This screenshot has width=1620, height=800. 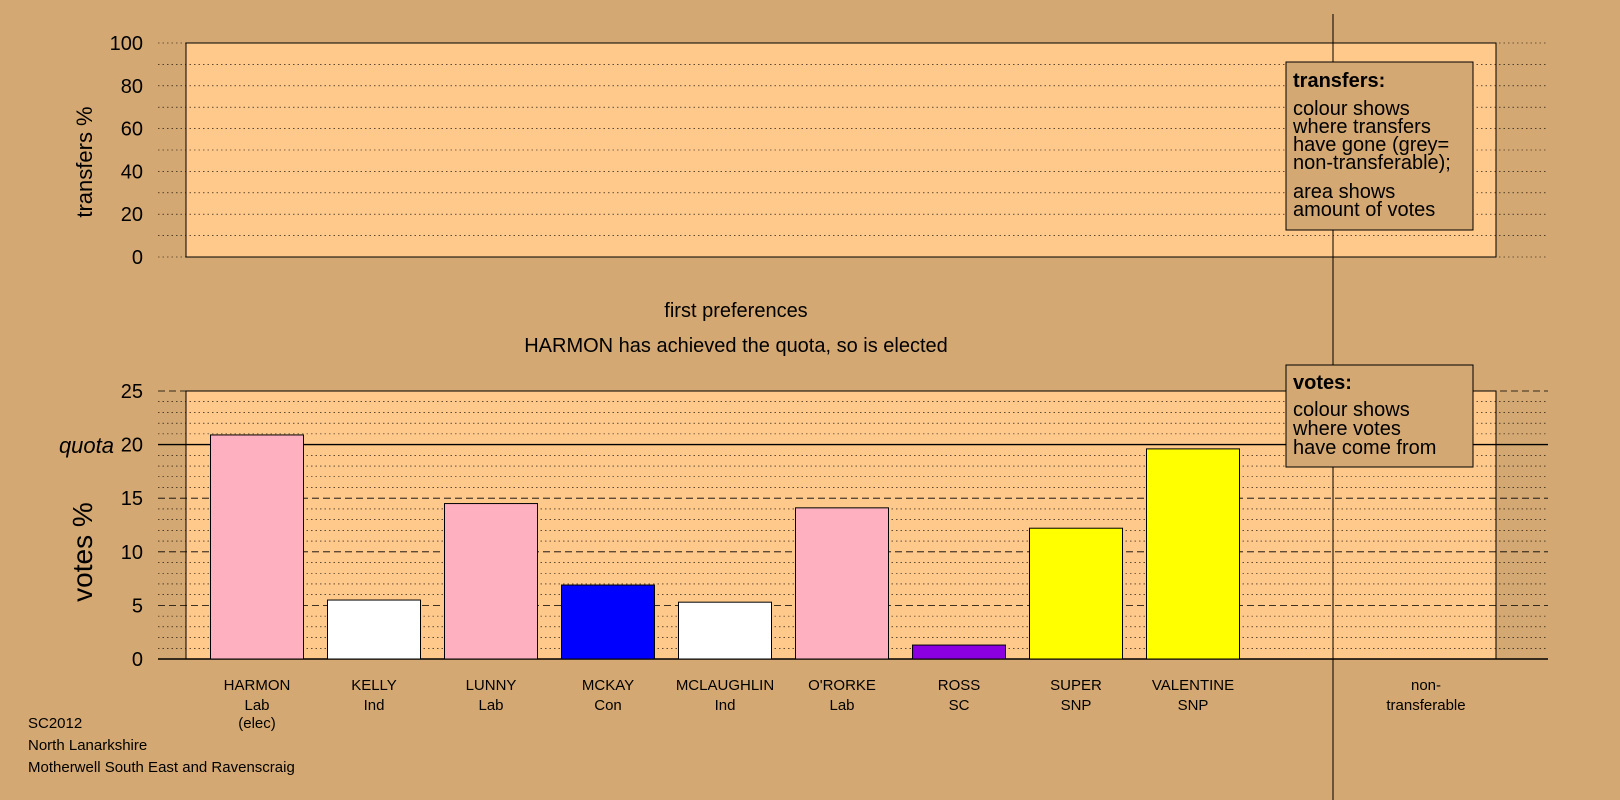 What do you see at coordinates (87, 745) in the screenshot?
I see `footer-council: North Lanarkshire` at bounding box center [87, 745].